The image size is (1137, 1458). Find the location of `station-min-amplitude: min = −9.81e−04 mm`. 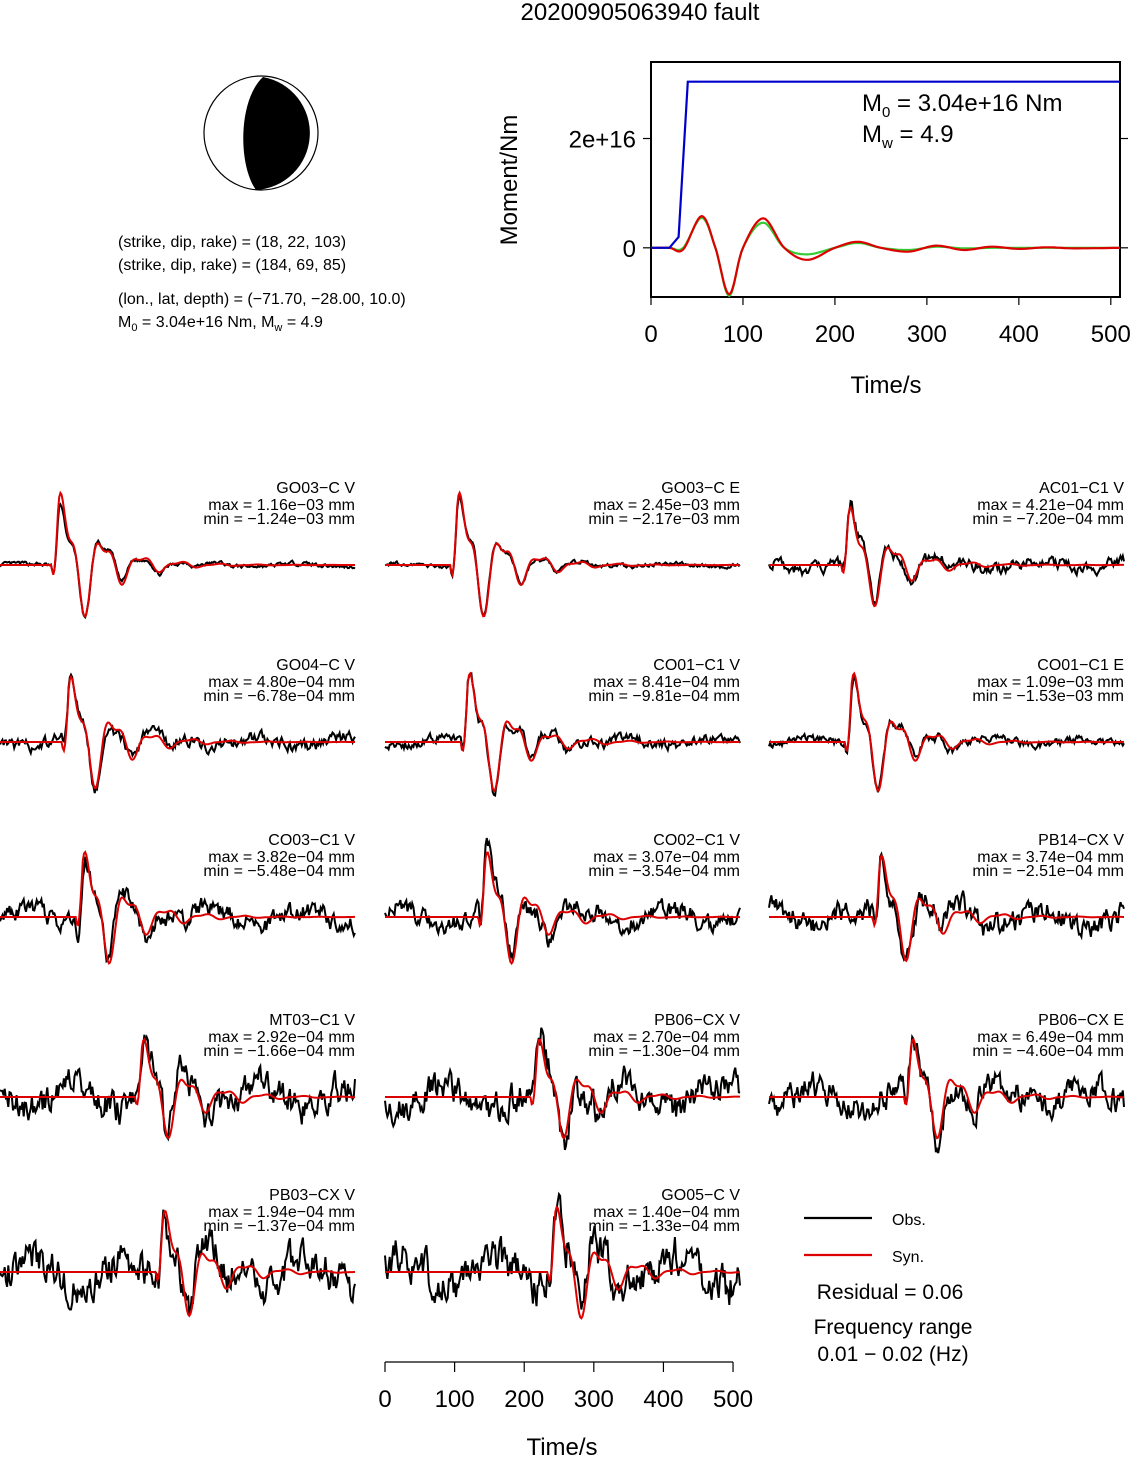

station-min-amplitude: min = −9.81e−04 mm is located at coordinates (664, 696).